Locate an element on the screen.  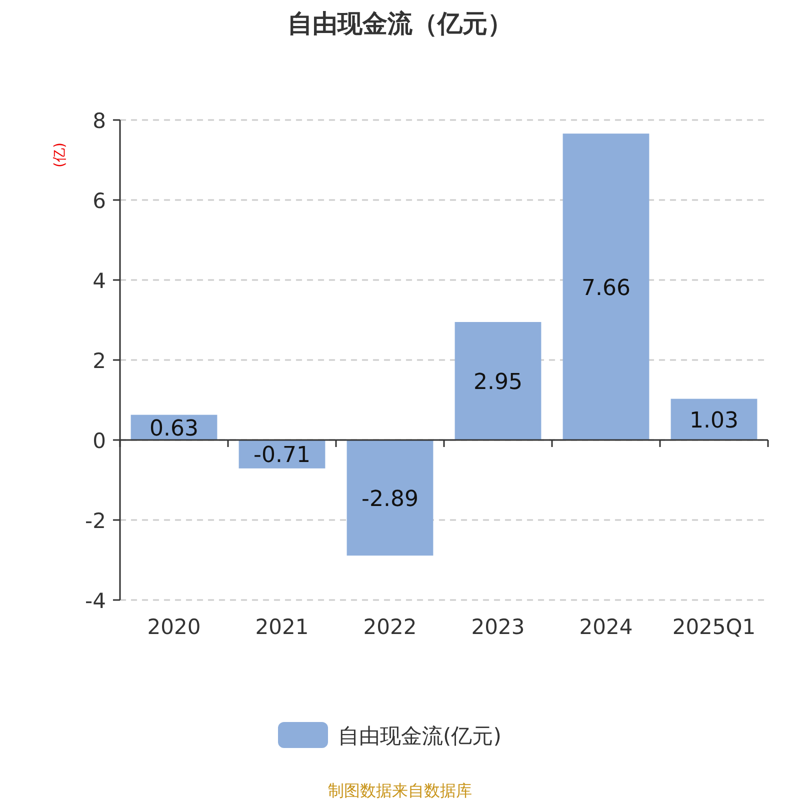
x-tick-label: 2025Q1 is located at coordinates (714, 627).